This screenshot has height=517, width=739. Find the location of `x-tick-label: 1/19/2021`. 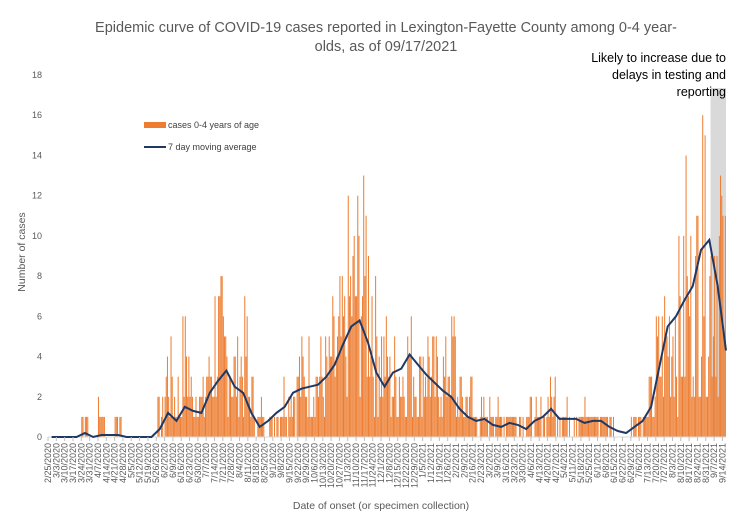

x-tick-label: 1/19/2021 is located at coordinates (439, 463).